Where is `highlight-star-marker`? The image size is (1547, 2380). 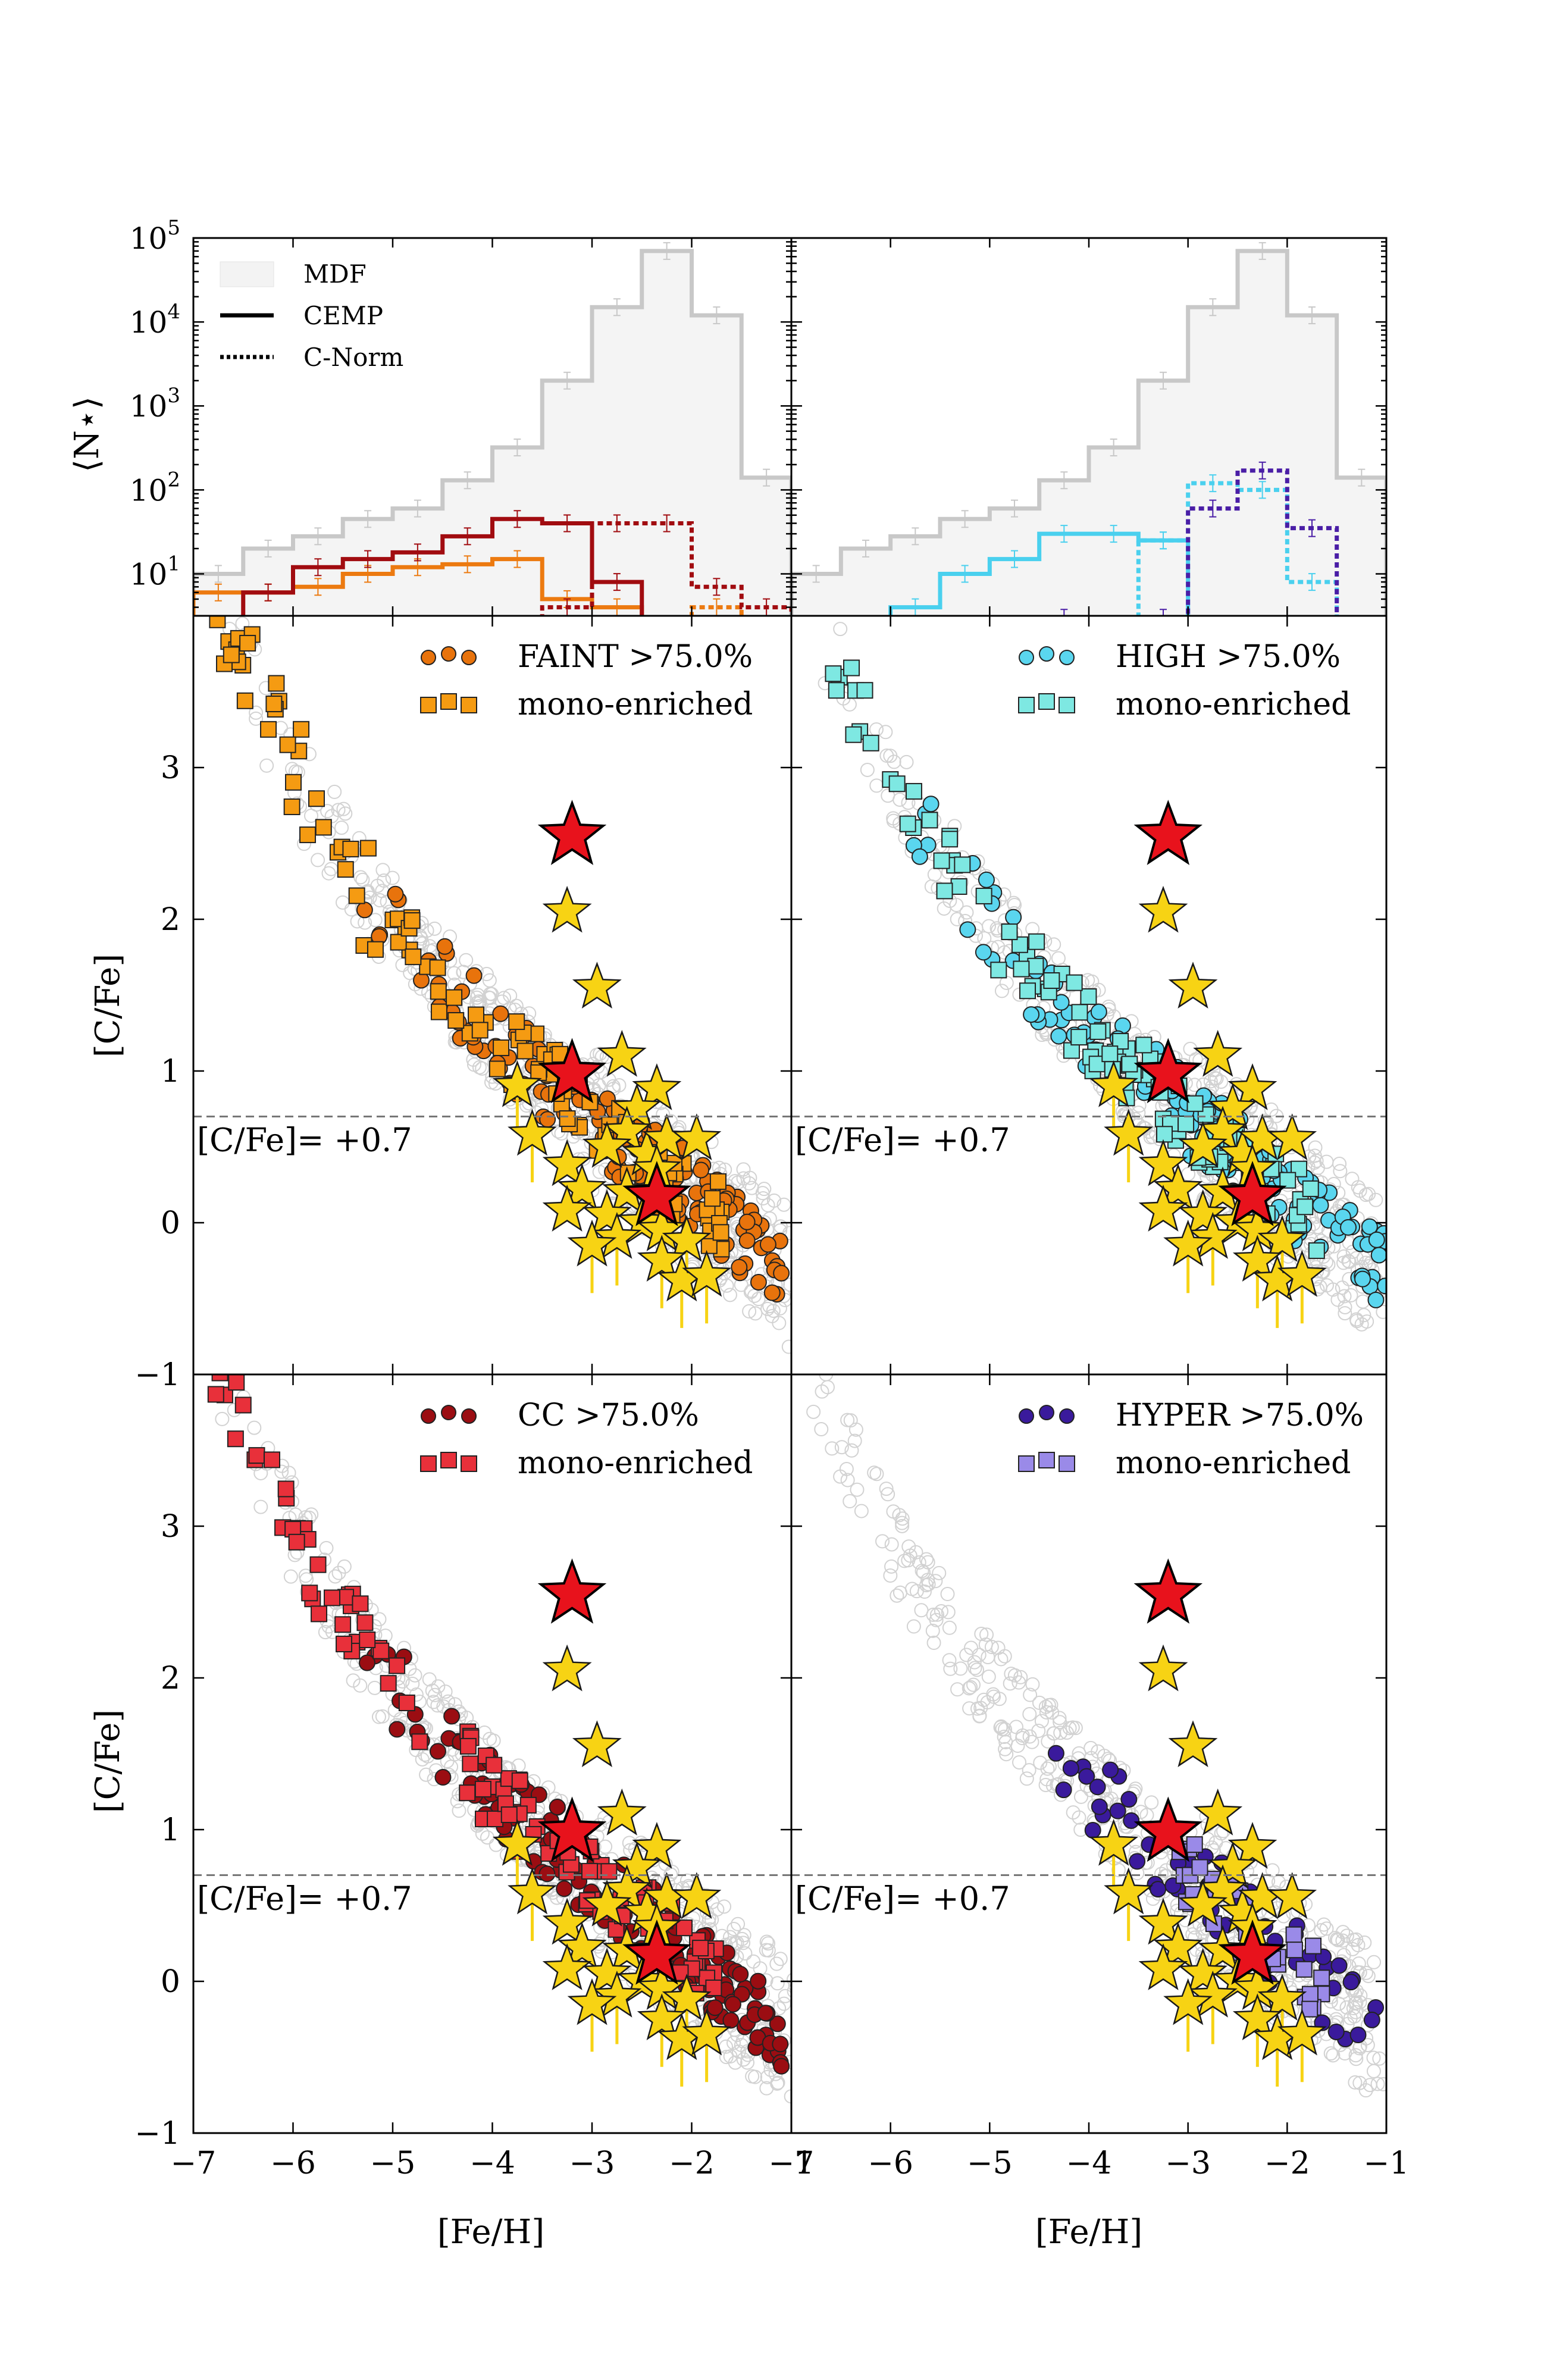 highlight-star-marker is located at coordinates (1252, 1193).